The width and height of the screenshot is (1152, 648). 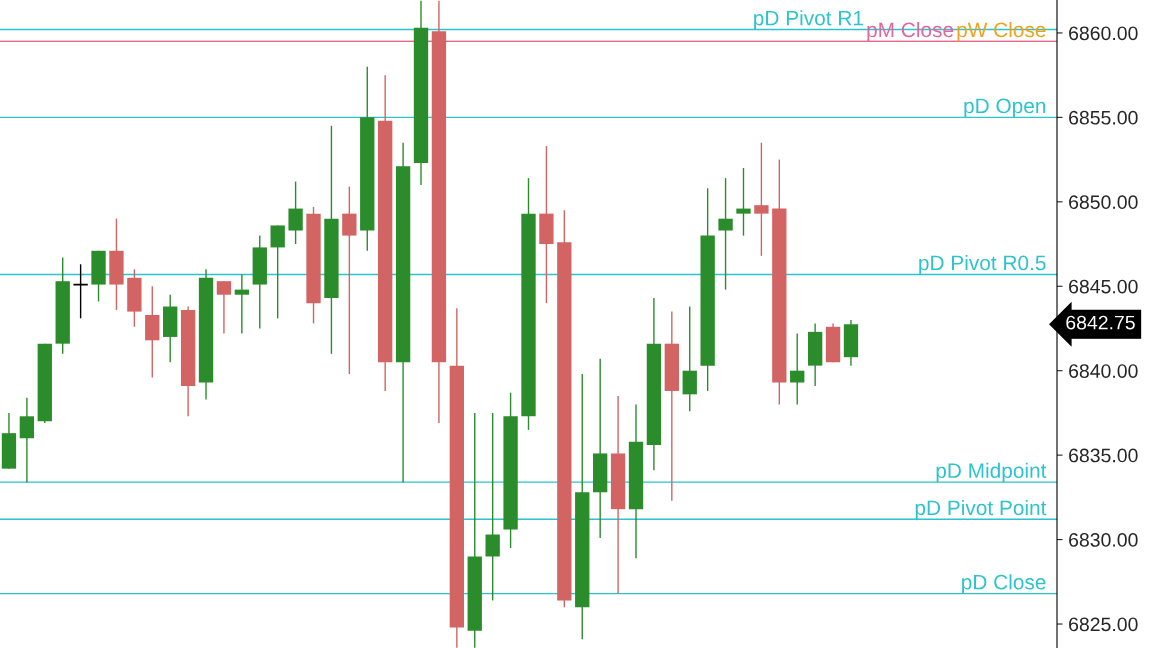 I want to click on y-tick-label: 6840.00, so click(x=1103, y=371).